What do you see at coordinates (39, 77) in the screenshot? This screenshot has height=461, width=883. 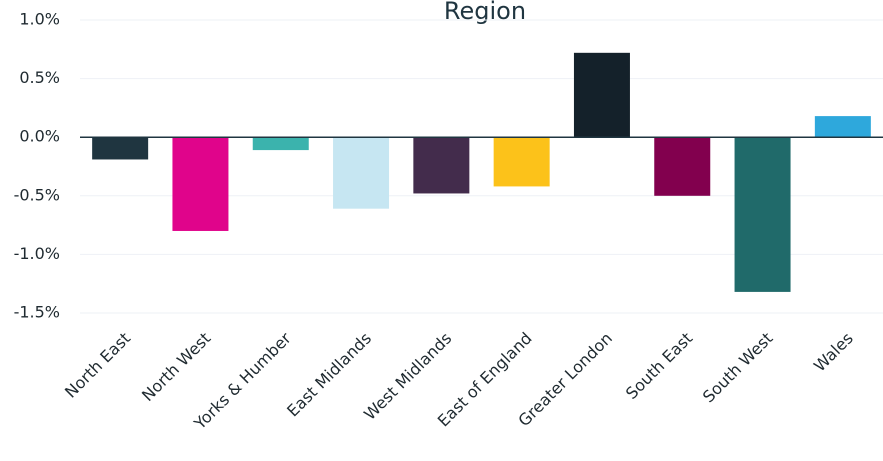 I see `y-tick-label: 0.5%` at bounding box center [39, 77].